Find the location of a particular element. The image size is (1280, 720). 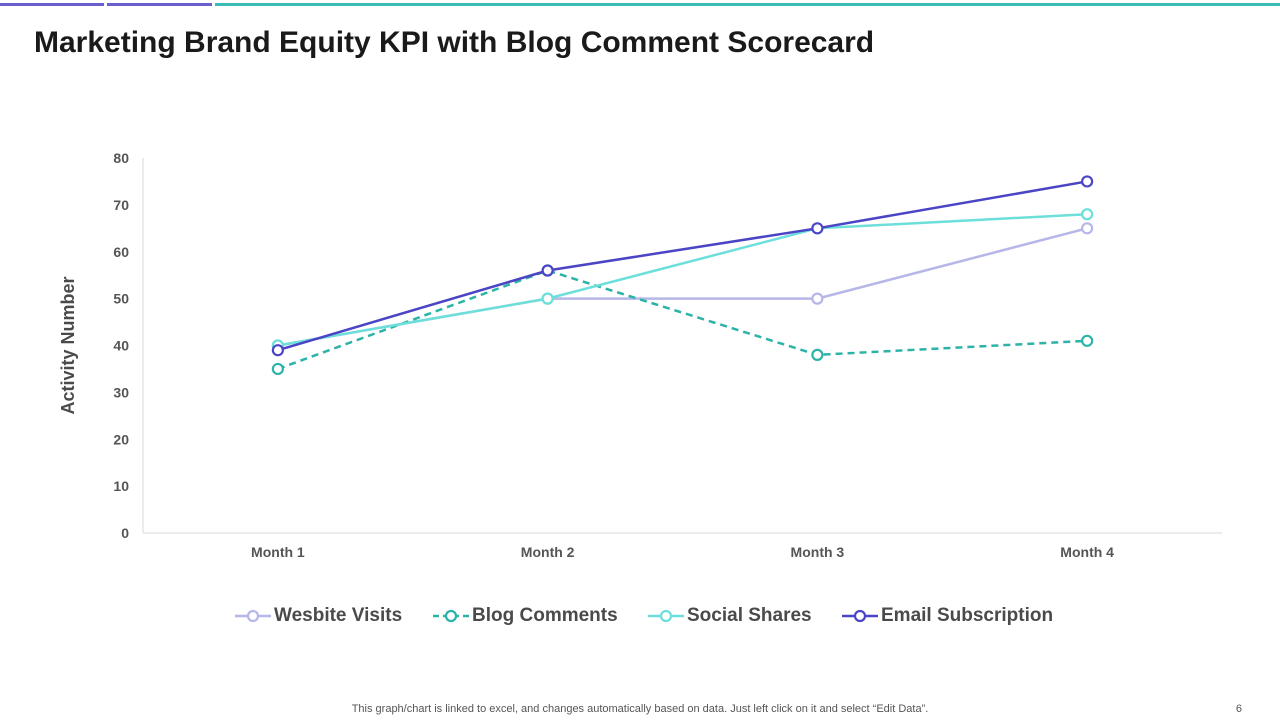

y-tick-label: 60 is located at coordinates (121, 252).